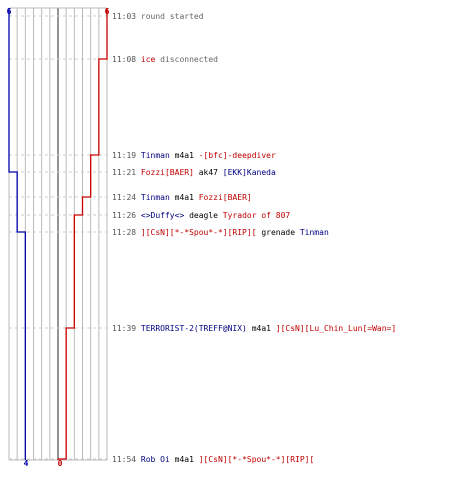 This screenshot has height=500, width=450. I want to click on event-time: 11:26 <>Duffy<> deagle Tyrador of 807, so click(201, 215).